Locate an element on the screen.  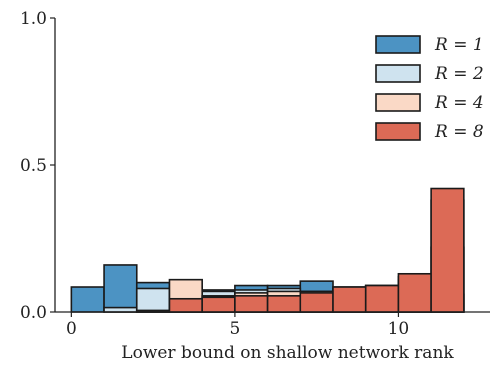
legend: R = 1 R = 2 R = 4 R = 8 is located at coordinates (429, 88).